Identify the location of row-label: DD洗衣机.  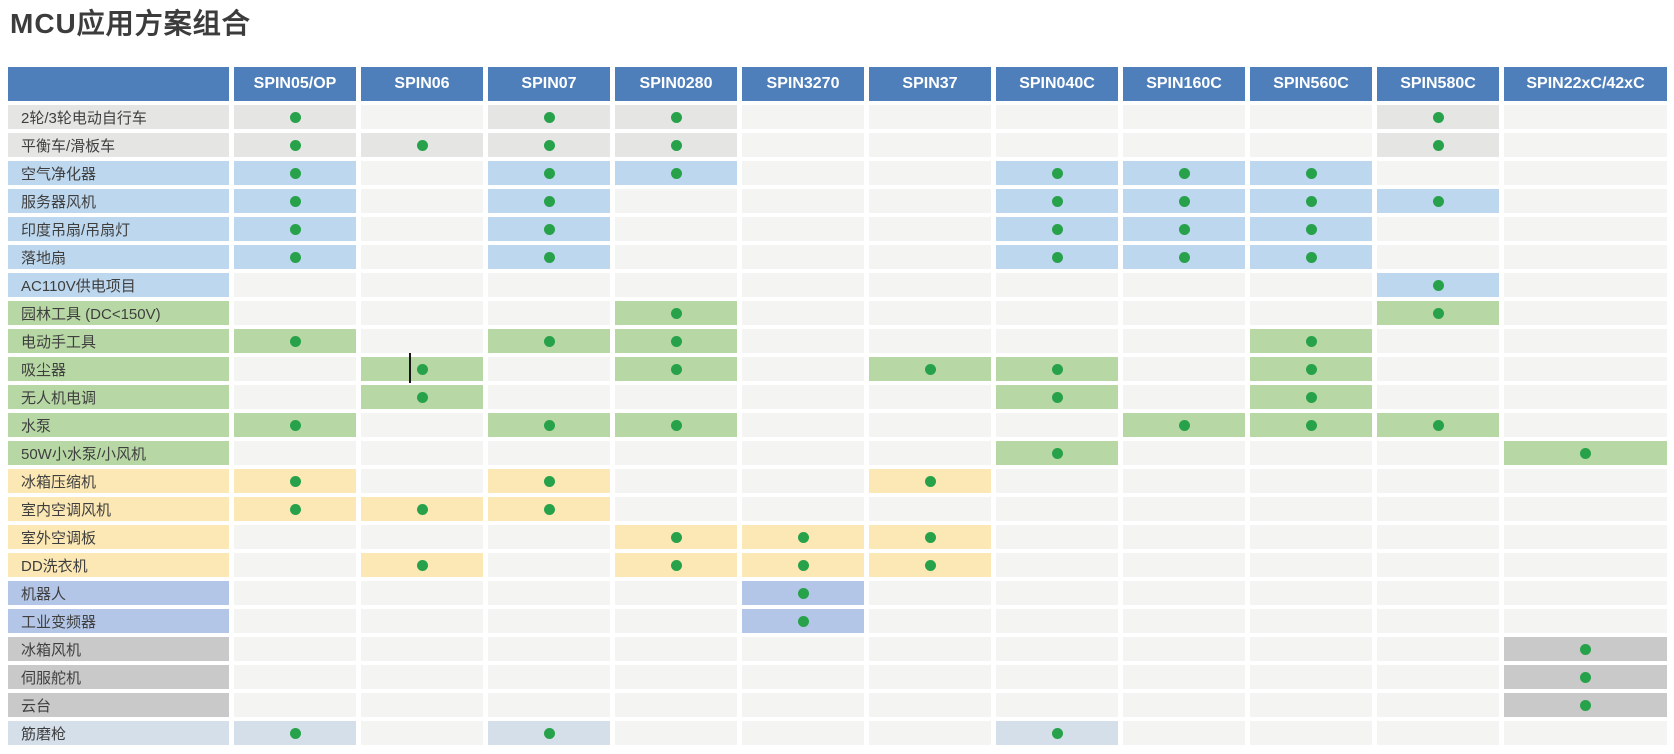
(118, 565).